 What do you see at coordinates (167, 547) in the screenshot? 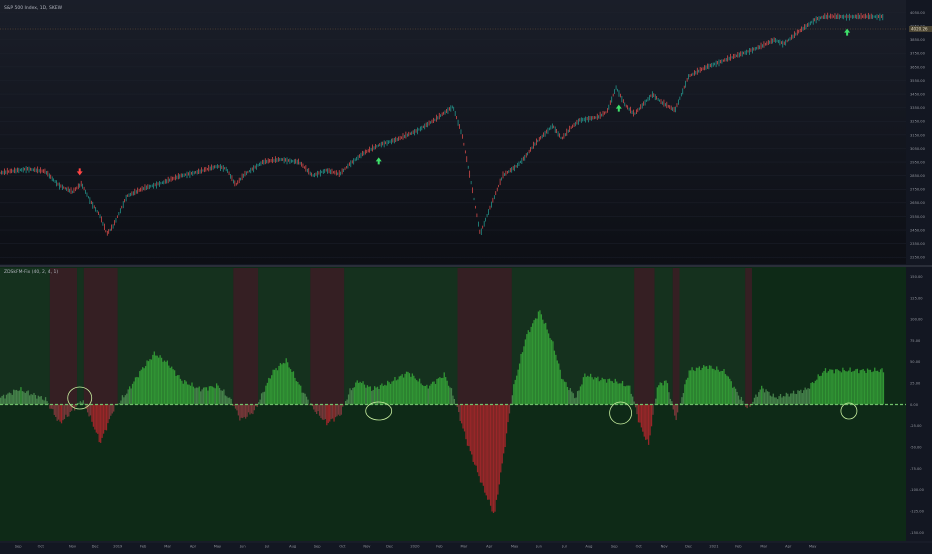
I see `x-axis-tick-label: Mar` at bounding box center [167, 547].